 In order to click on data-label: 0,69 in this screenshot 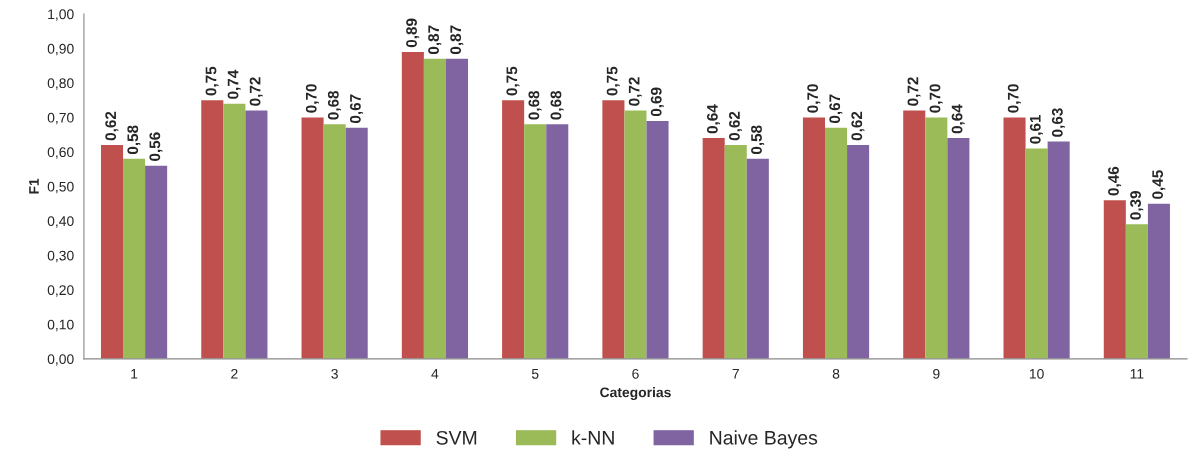, I will do `click(657, 102)`.